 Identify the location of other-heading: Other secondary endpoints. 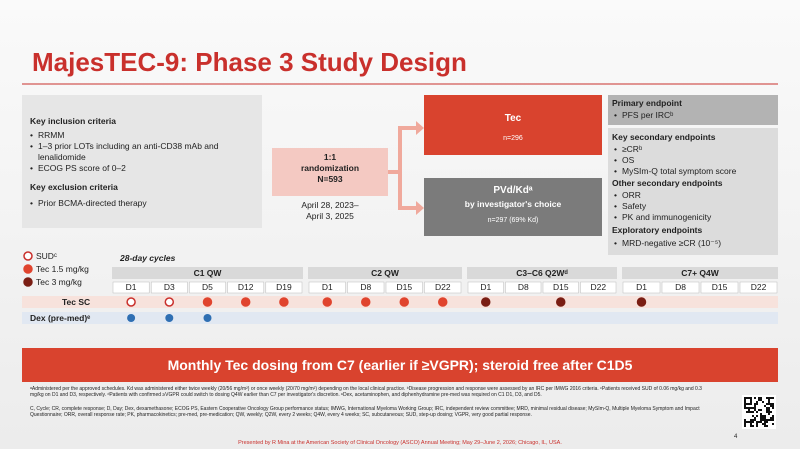
(667, 183).